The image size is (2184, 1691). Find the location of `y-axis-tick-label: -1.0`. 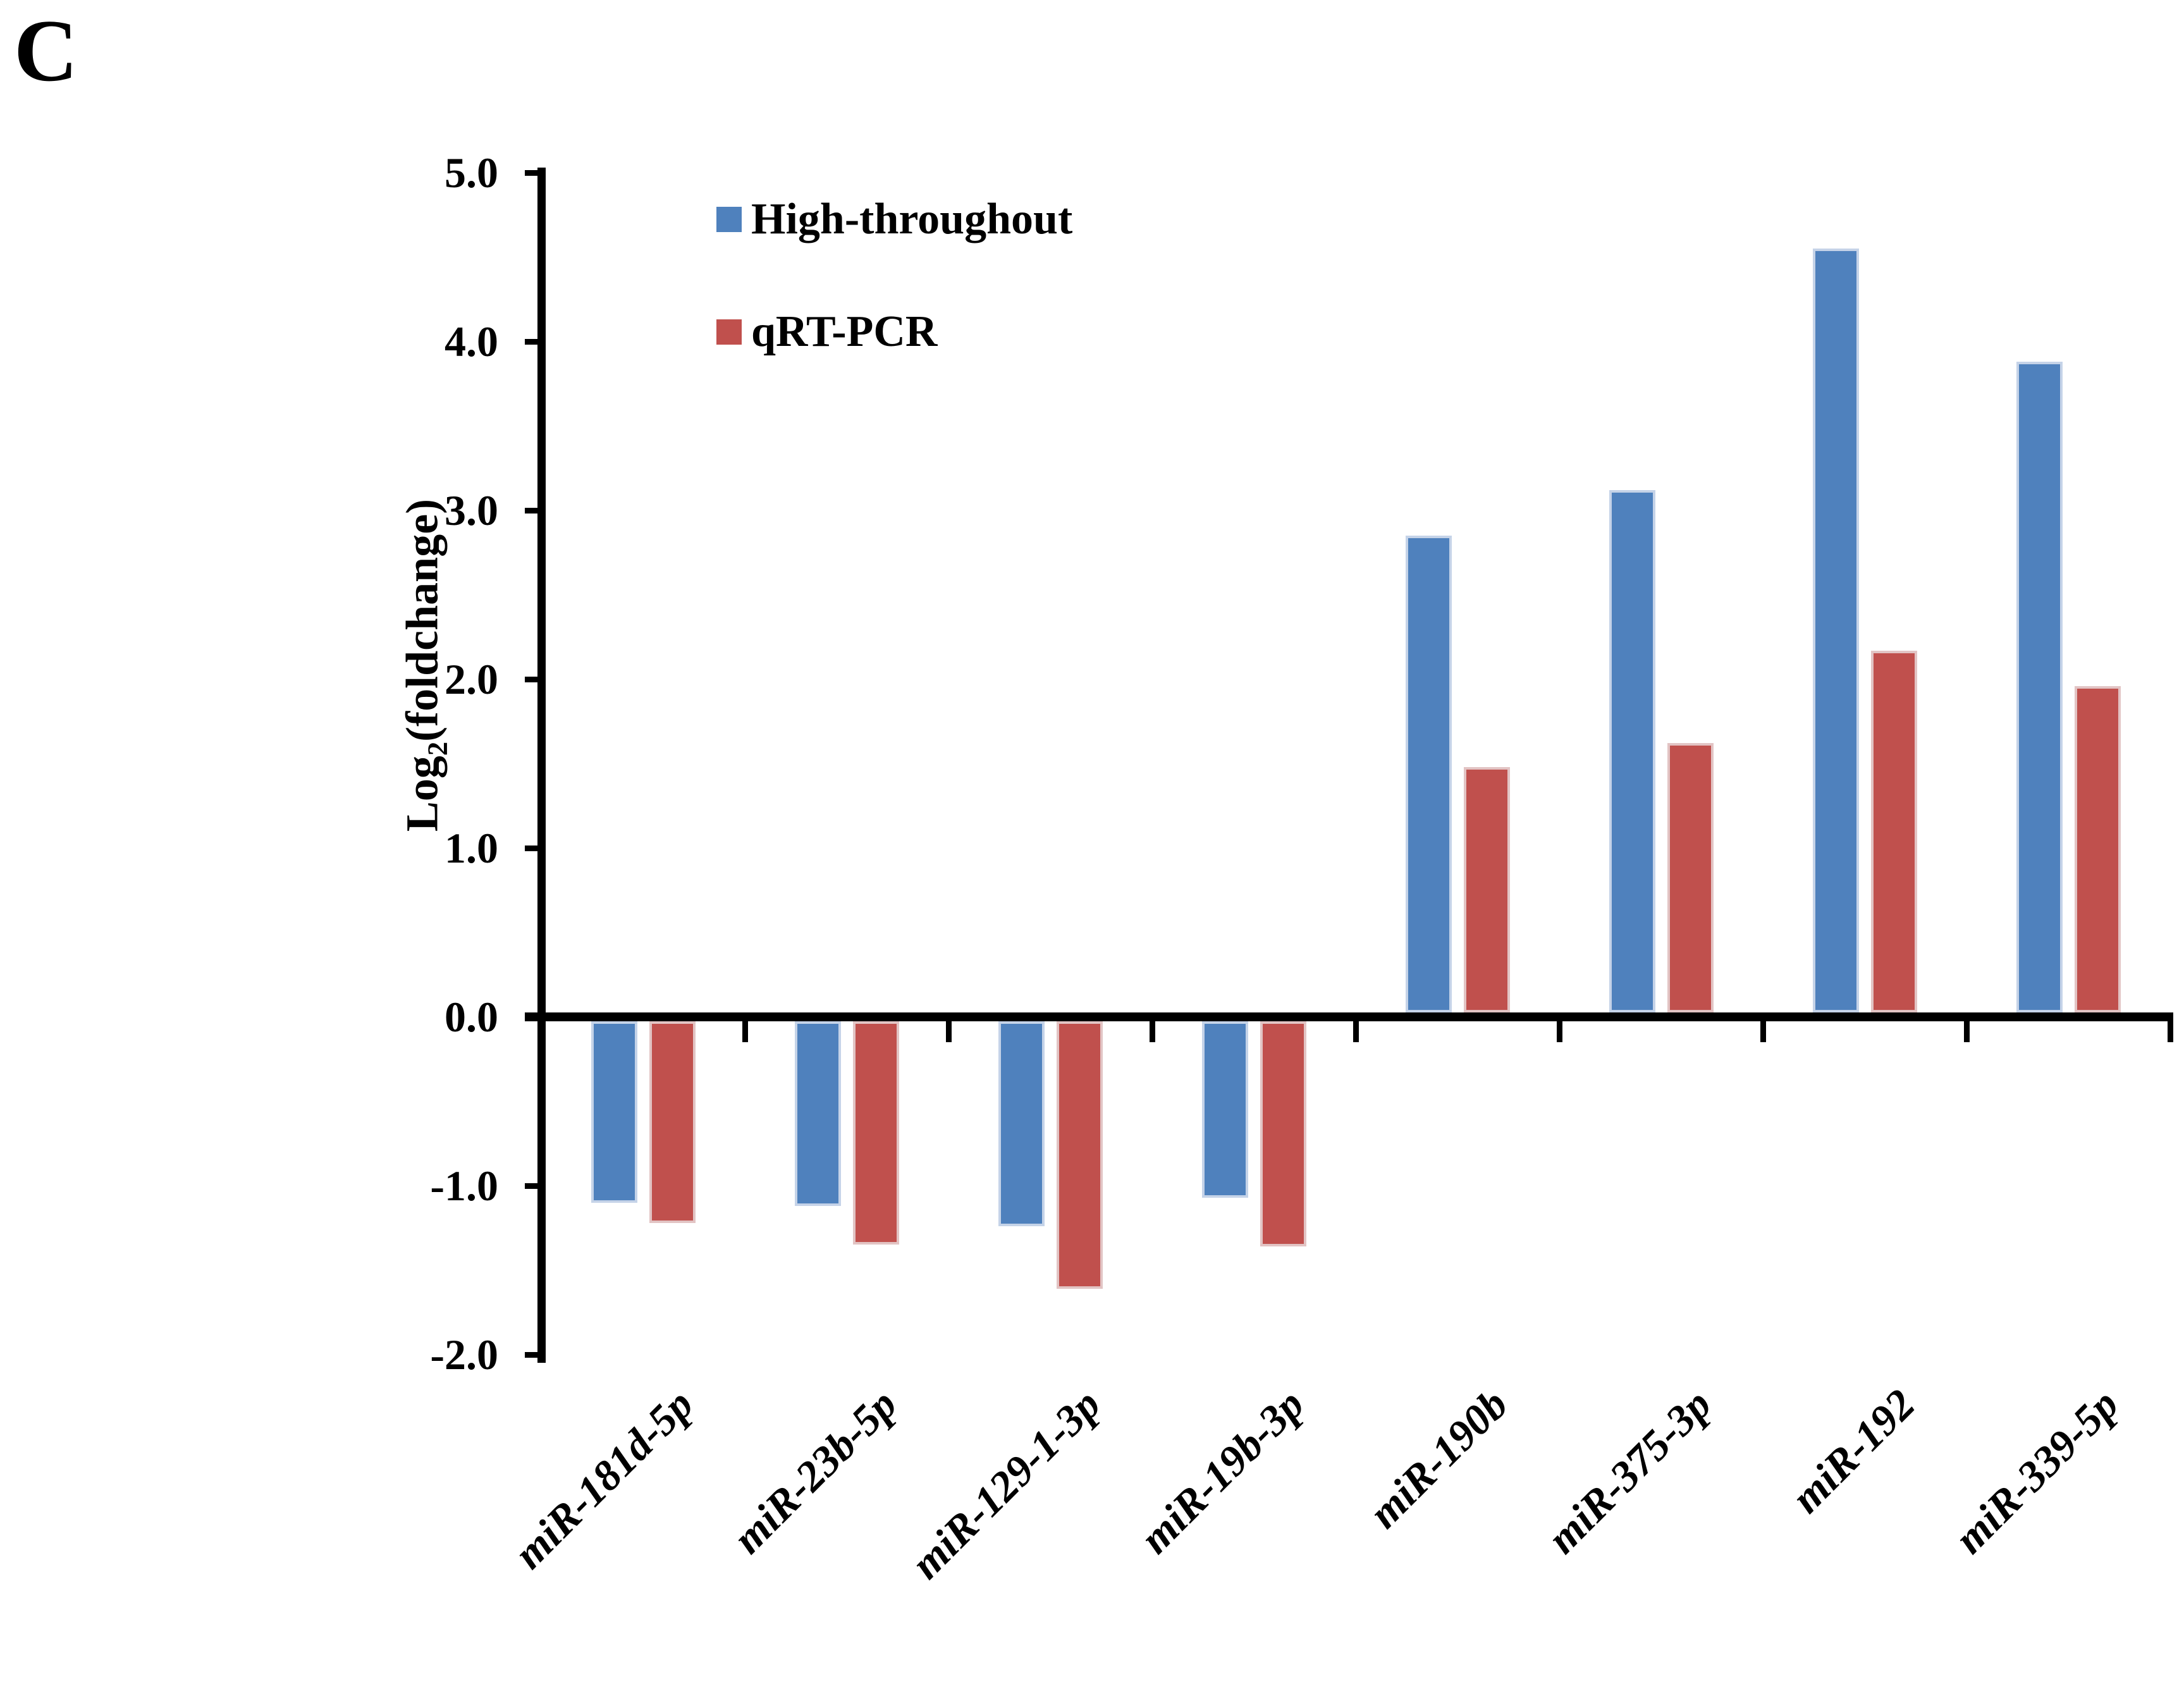

y-axis-tick-label: -1.0 is located at coordinates (464, 1186).